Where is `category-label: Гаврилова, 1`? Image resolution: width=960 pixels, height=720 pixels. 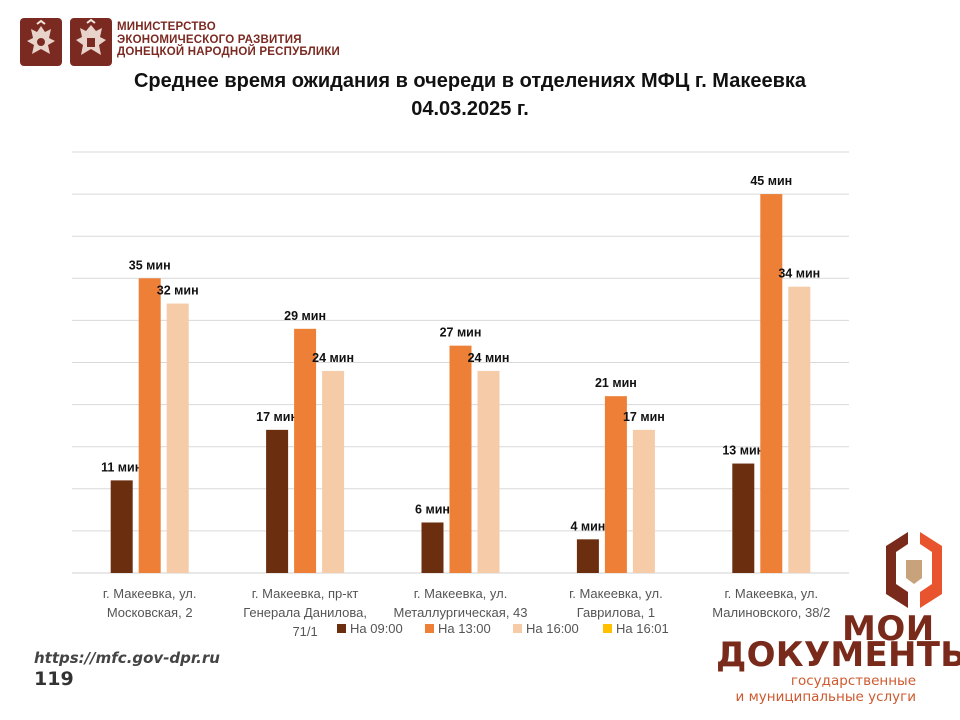
category-label: Гаврилова, 1 is located at coordinates (616, 612).